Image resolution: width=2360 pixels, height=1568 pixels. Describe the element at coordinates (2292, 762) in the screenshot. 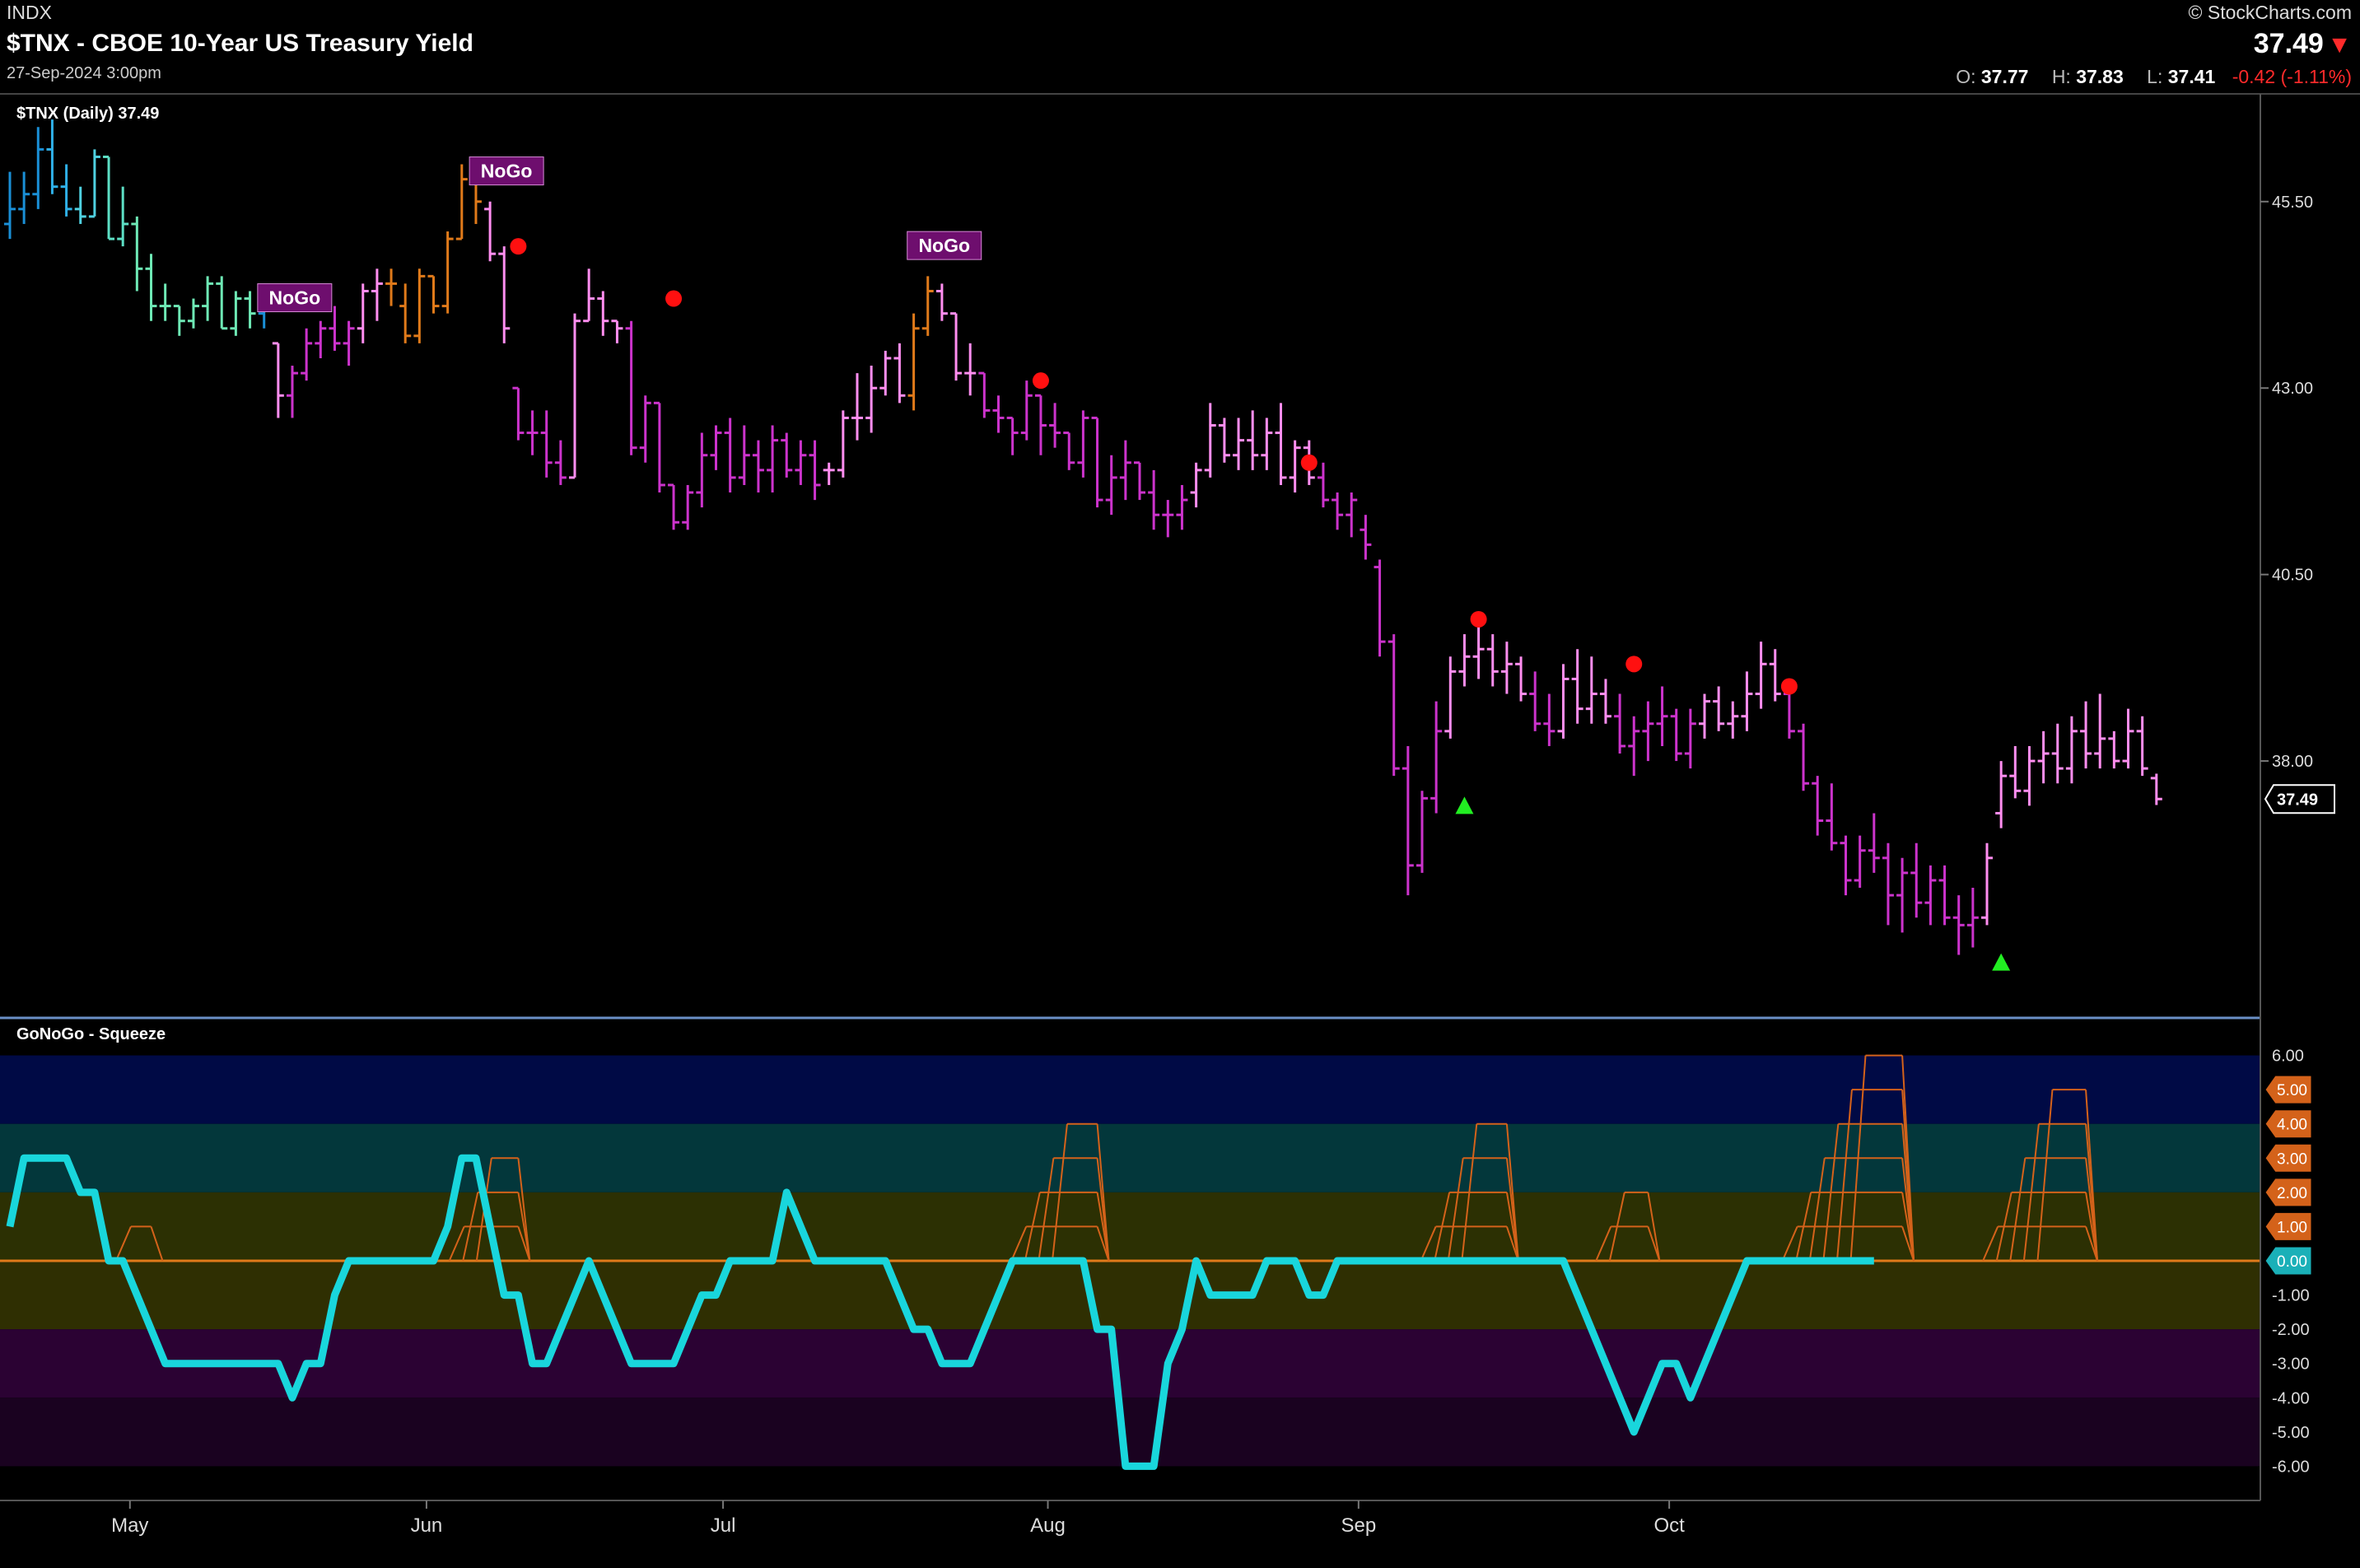

I see `price-ytick-label: 38.00` at that location.